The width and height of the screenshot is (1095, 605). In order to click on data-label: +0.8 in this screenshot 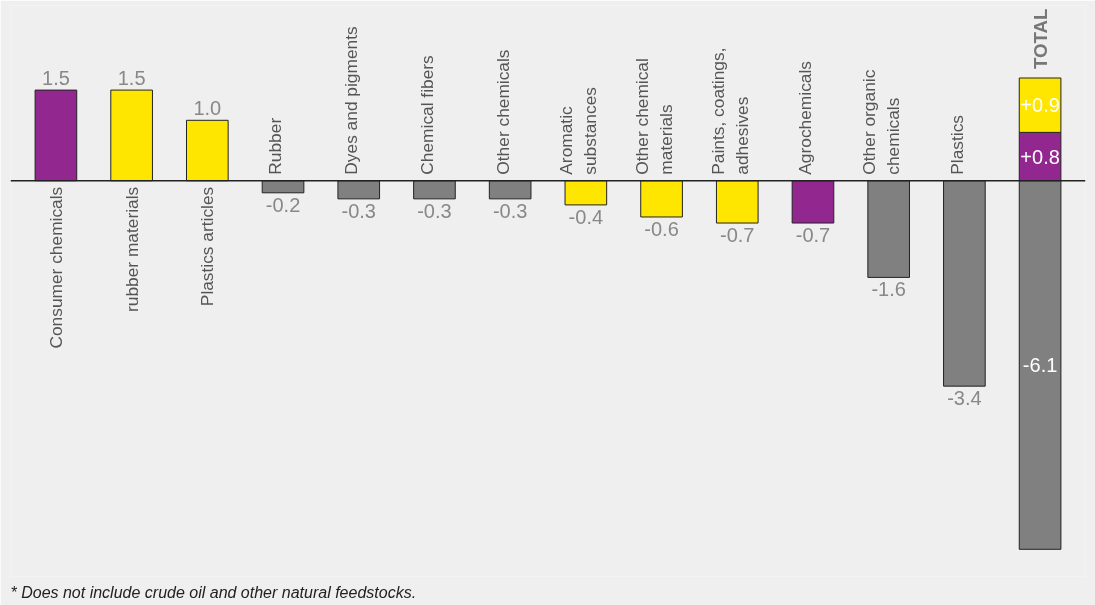, I will do `click(1040, 156)`.